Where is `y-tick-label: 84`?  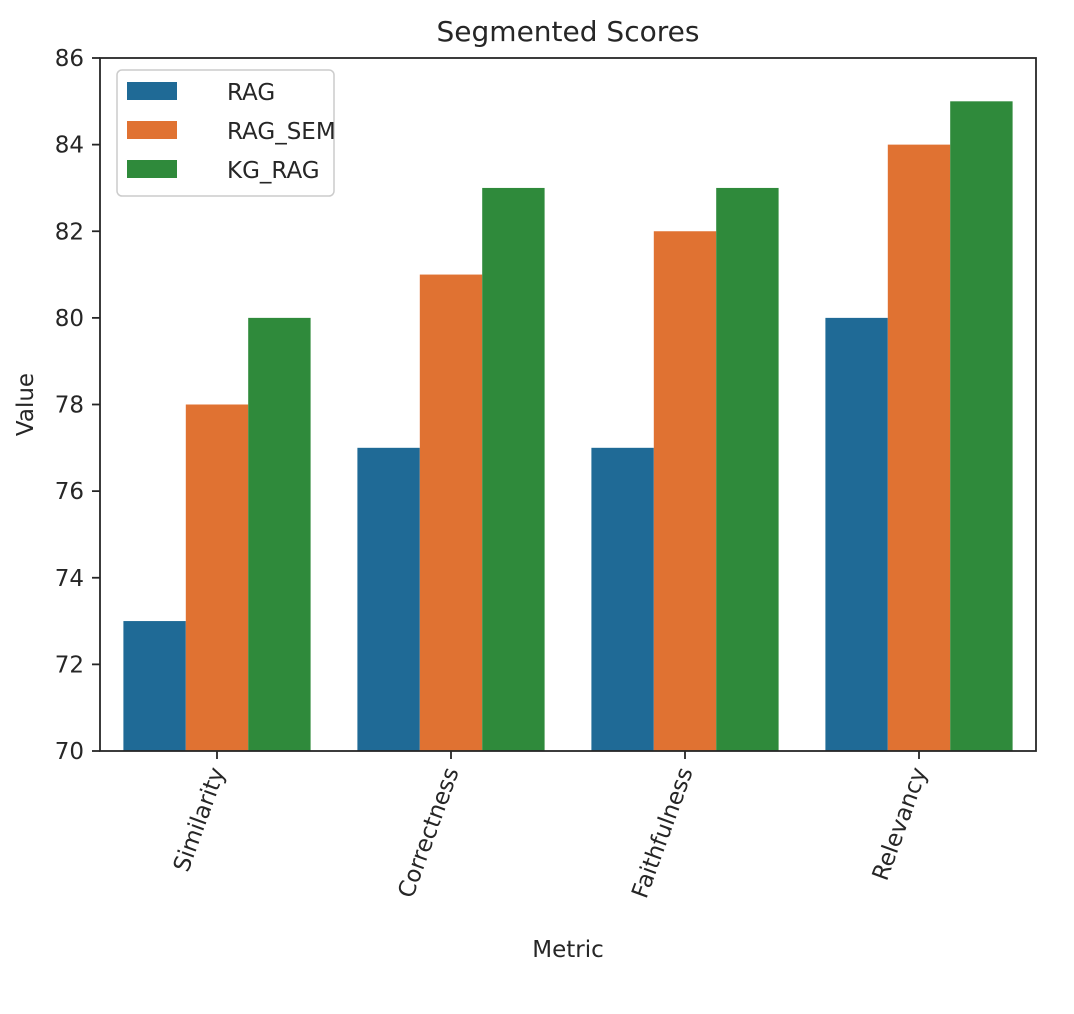
y-tick-label: 84 is located at coordinates (69, 146).